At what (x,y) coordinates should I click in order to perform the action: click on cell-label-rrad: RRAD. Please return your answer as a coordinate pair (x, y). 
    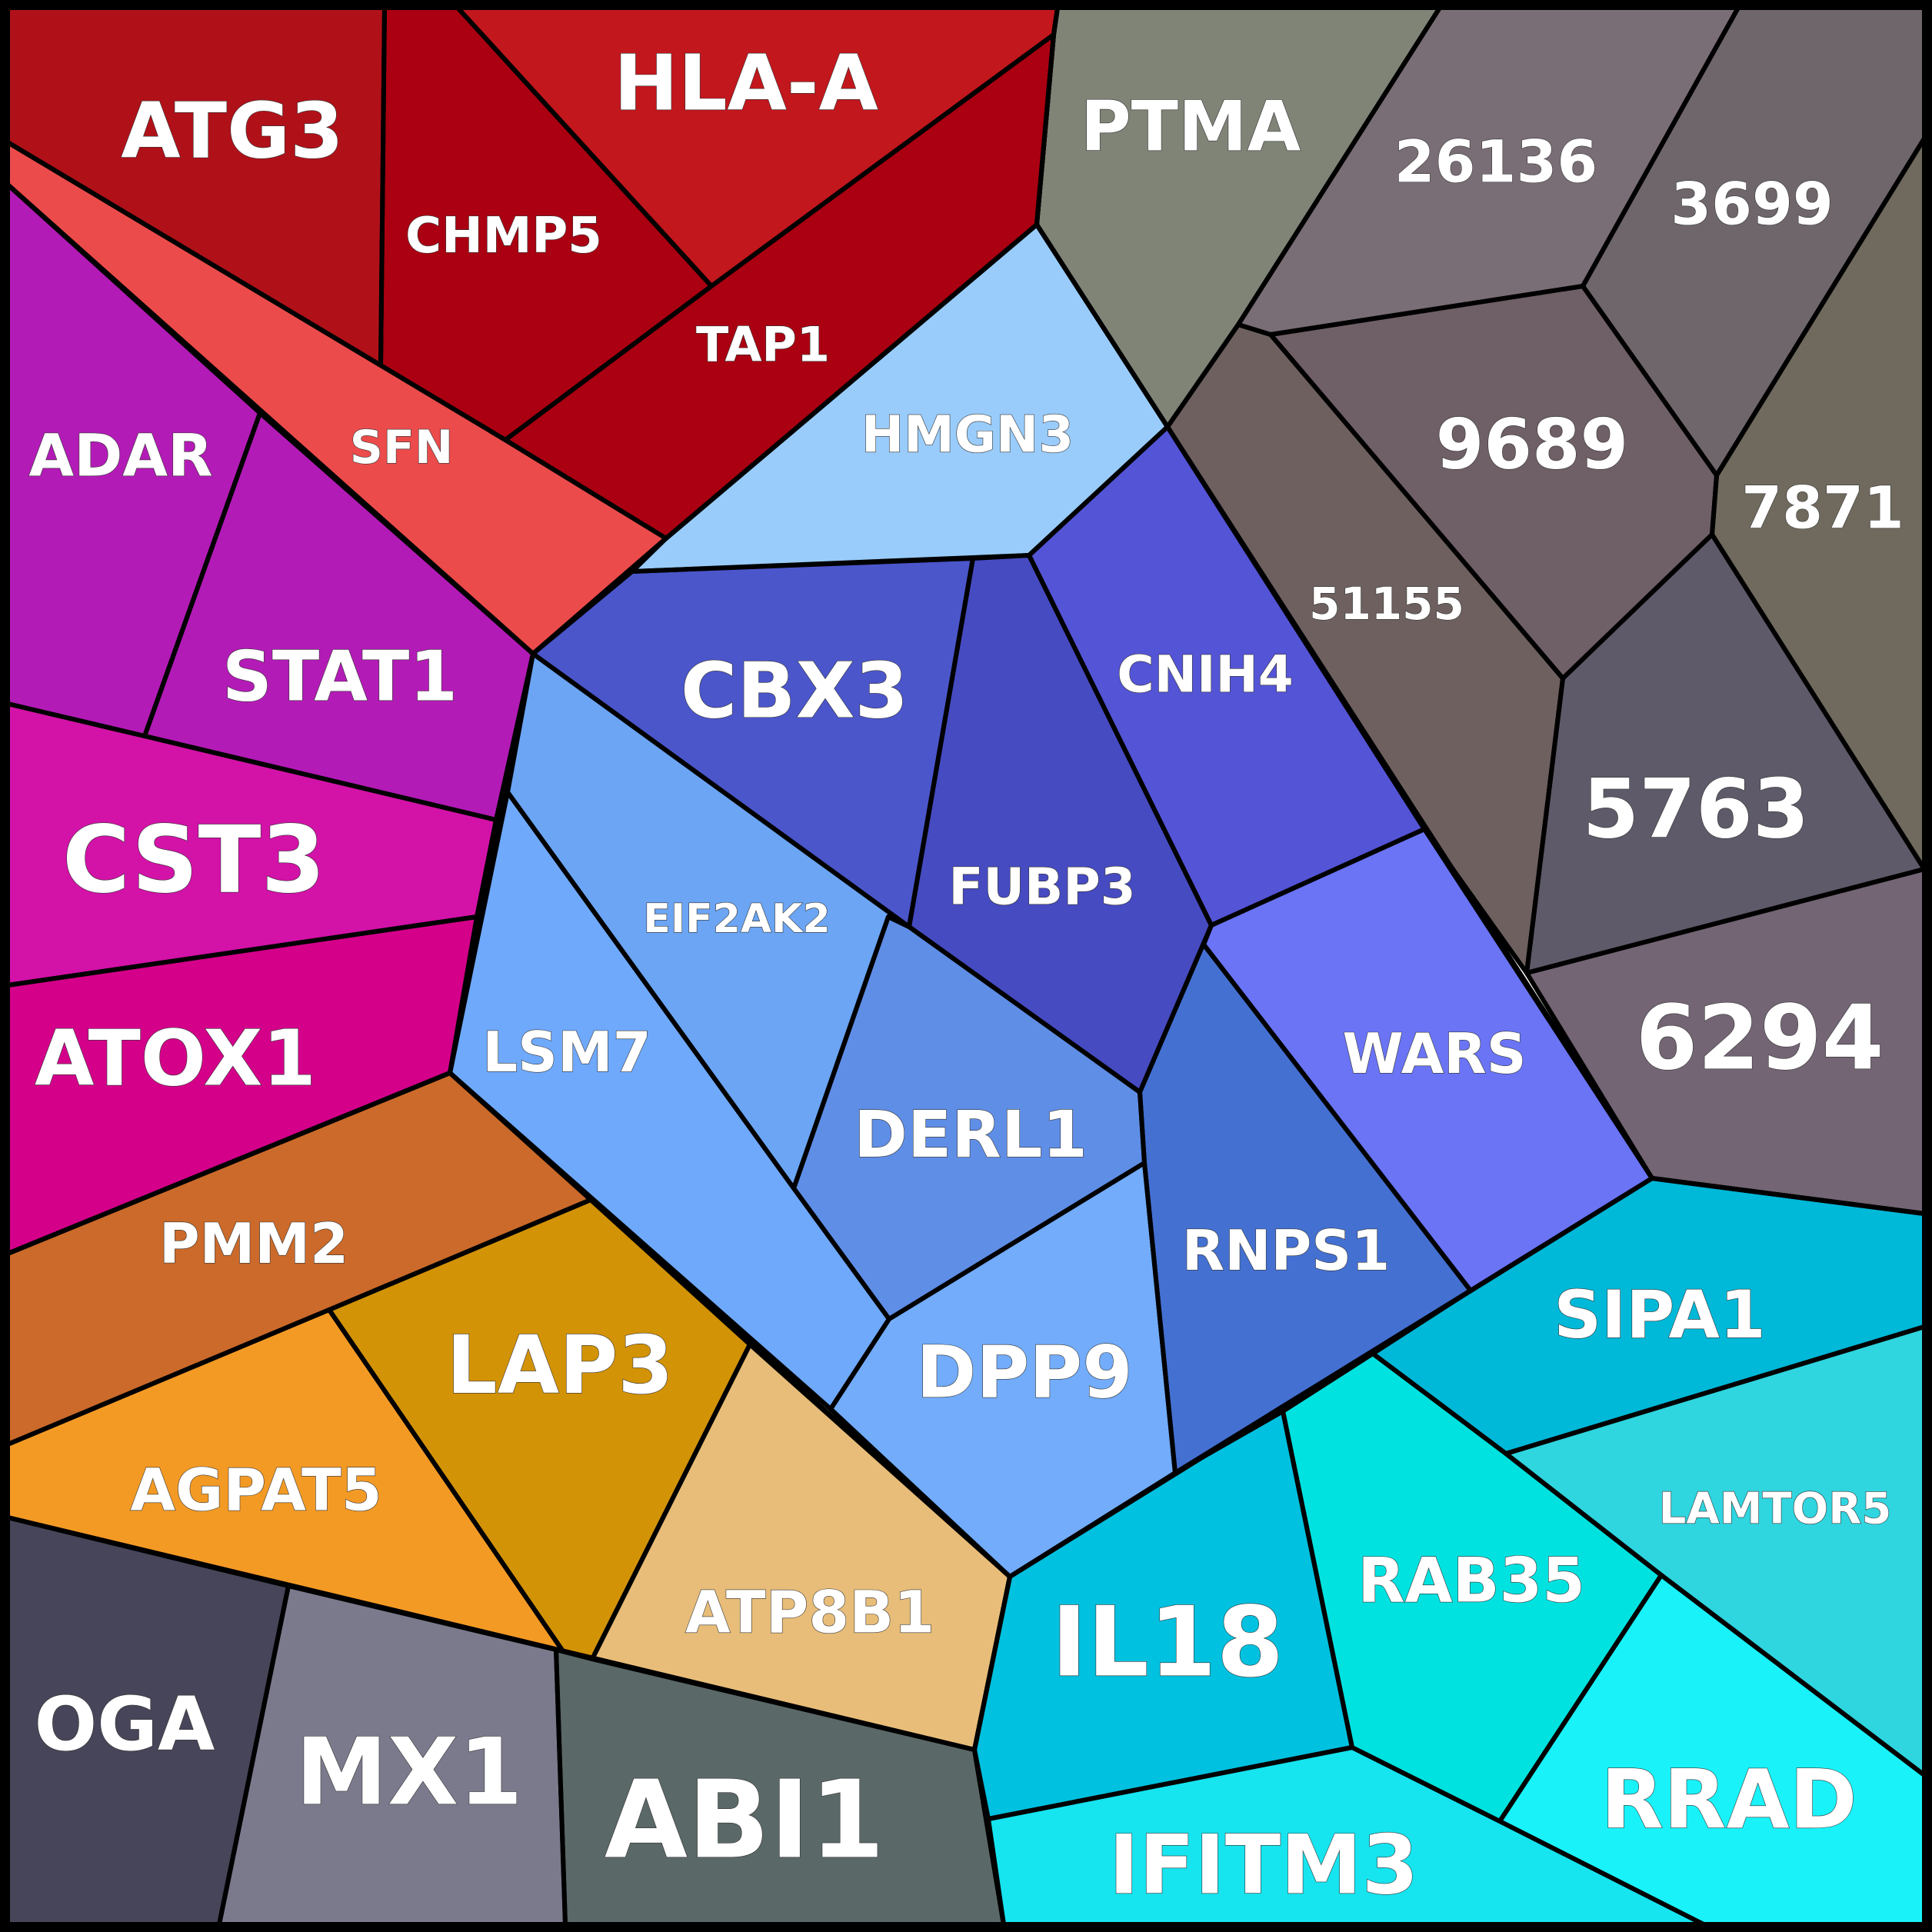
    Looking at the image, I should click on (1729, 1800).